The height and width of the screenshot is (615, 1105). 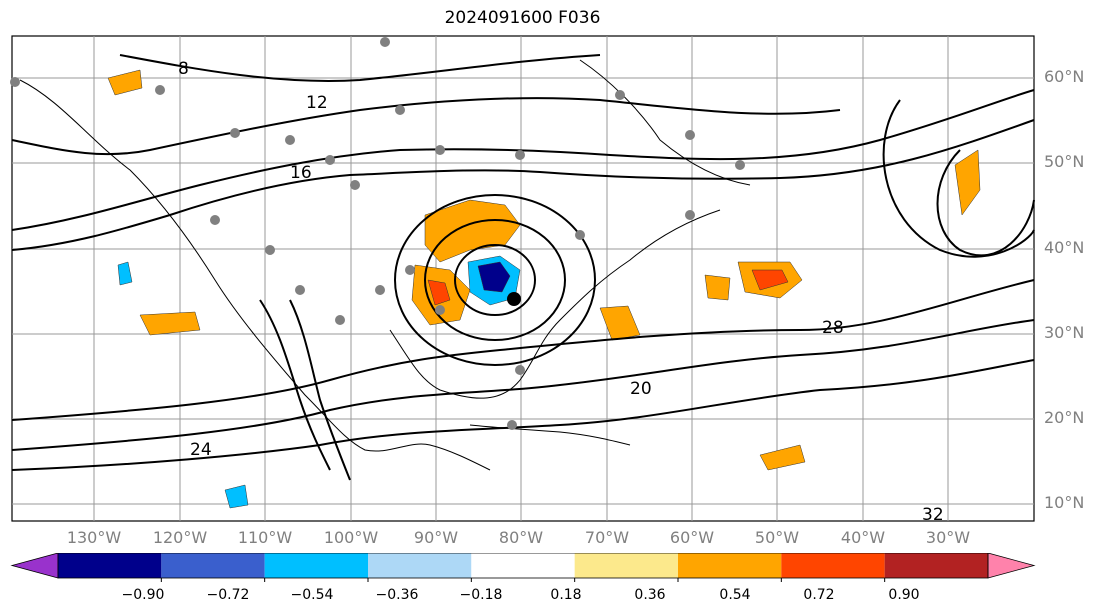 I want to click on contour-label: 8, so click(x=183, y=69).